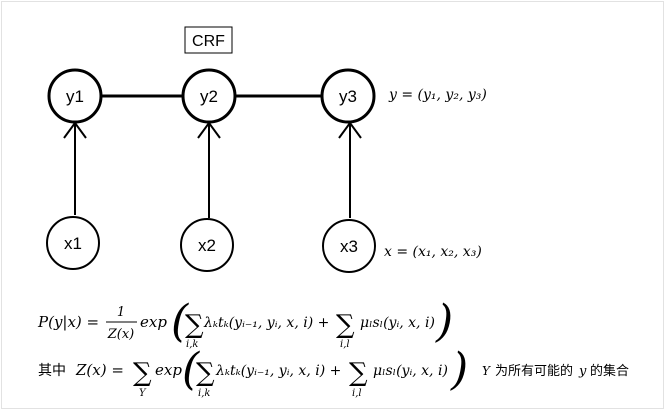 Image resolution: width=667 pixels, height=412 pixels. What do you see at coordinates (582, 371) in the screenshot?
I see `formula2-note-y: y` at bounding box center [582, 371].